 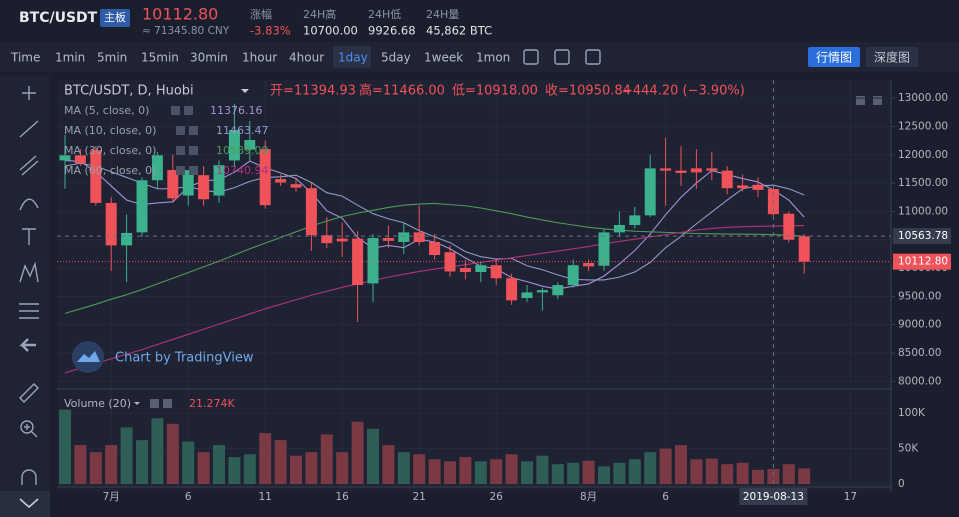 I want to click on view-label: 深度图, so click(x=892, y=57).